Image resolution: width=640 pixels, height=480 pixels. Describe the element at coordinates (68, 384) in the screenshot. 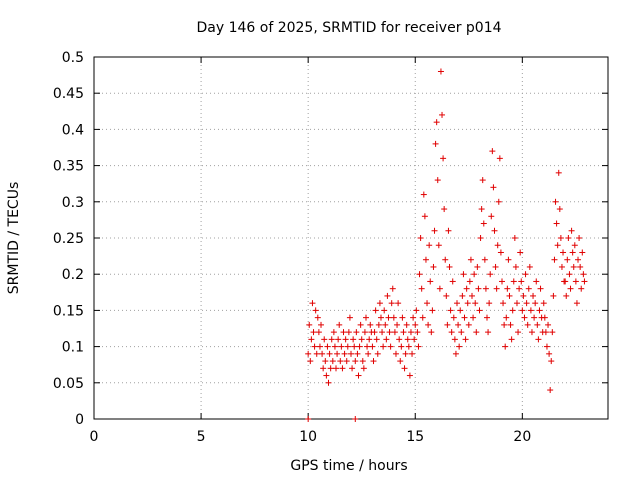

I see `y-tick-label: 0.05` at that location.